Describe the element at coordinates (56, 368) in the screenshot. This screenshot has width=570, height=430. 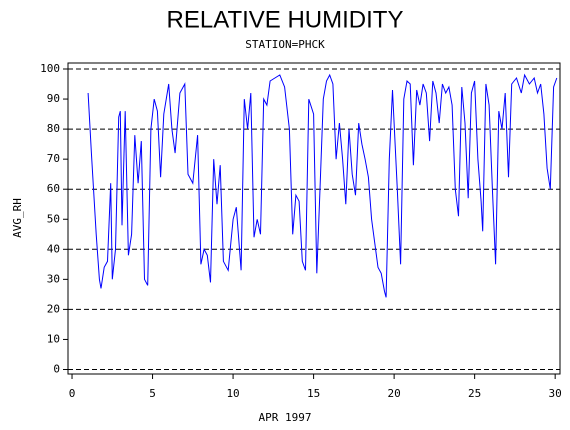
I see `y-tick-label: 0` at that location.